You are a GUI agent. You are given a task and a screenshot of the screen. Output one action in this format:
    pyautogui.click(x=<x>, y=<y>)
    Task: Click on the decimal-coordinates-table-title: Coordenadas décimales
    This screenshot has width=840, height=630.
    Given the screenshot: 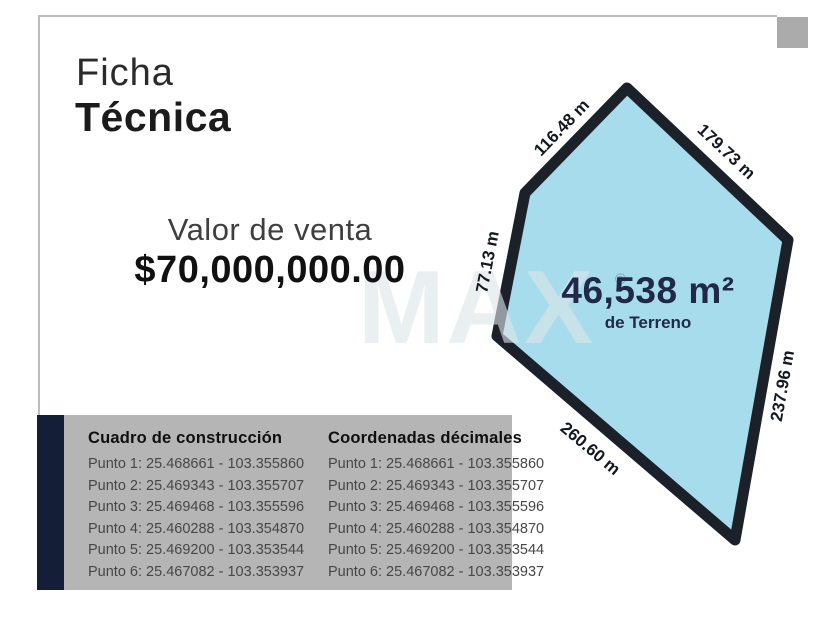 What is the action you would take?
    pyautogui.click(x=425, y=438)
    